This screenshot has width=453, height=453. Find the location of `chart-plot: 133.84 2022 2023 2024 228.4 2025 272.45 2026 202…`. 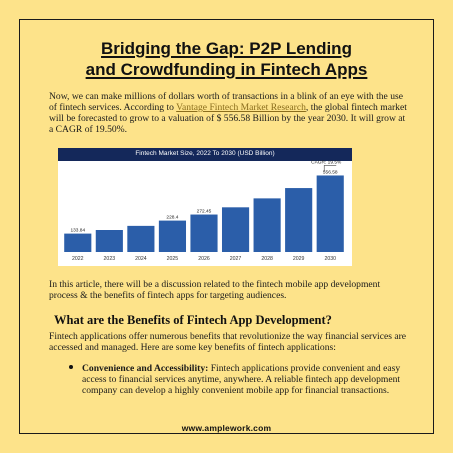

chart-plot: 133.84 2022 2023 2024 228.4 2025 272.45 2026 202… is located at coordinates (204, 210).